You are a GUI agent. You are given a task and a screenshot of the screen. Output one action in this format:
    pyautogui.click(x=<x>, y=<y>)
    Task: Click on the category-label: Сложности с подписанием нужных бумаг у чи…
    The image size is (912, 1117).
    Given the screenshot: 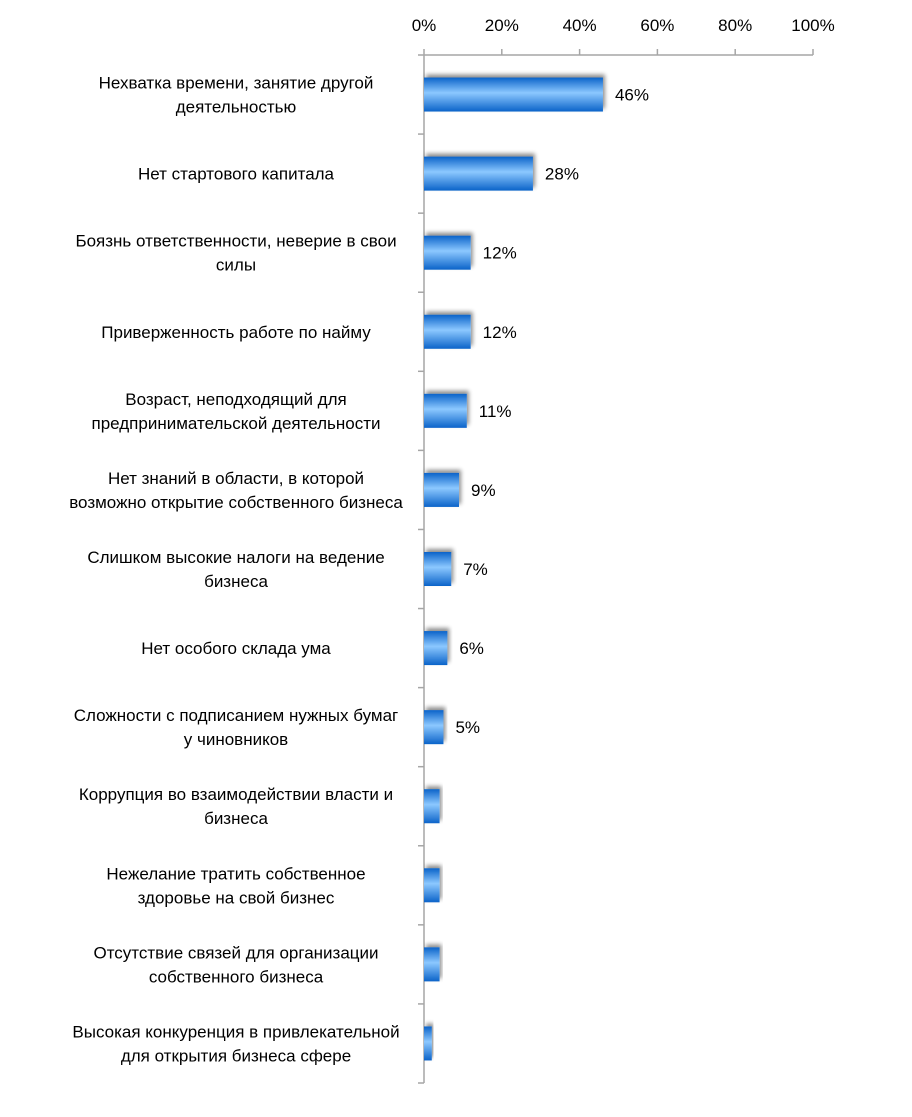 What is the action you would take?
    pyautogui.click(x=236, y=727)
    